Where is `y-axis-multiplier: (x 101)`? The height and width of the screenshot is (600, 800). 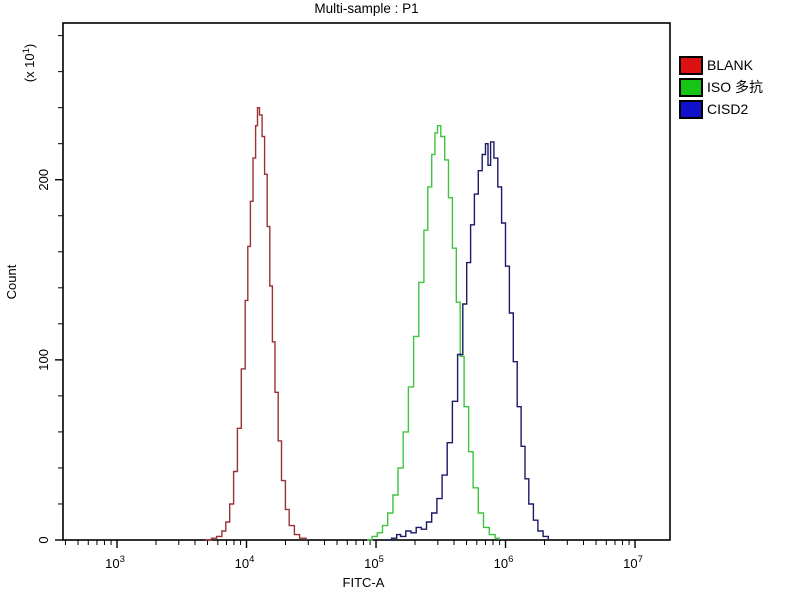 y-axis-multiplier: (x 101) is located at coordinates (29, 63).